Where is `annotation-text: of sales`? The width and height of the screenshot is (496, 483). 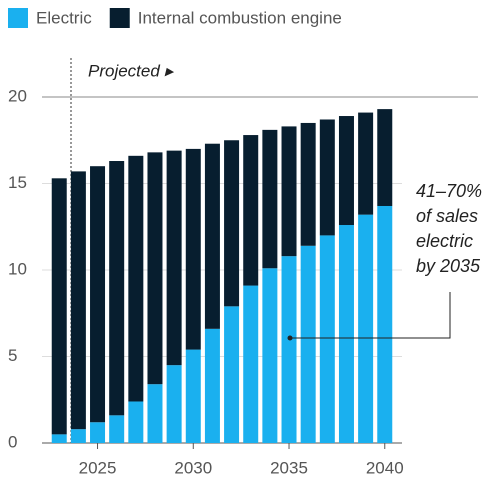
annotation-text: of sales is located at coordinates (447, 216).